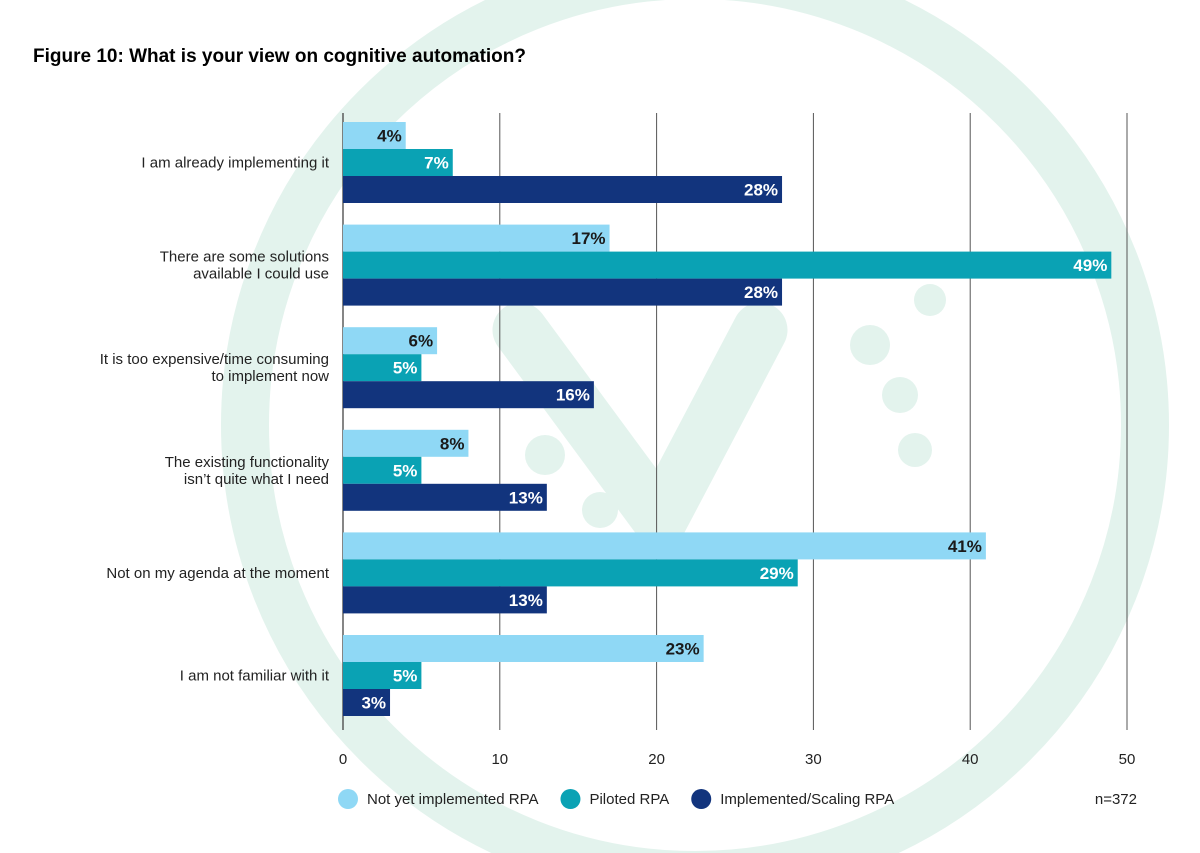 This screenshot has width=1200, height=853. I want to click on data-label: 49%, so click(1090, 265).